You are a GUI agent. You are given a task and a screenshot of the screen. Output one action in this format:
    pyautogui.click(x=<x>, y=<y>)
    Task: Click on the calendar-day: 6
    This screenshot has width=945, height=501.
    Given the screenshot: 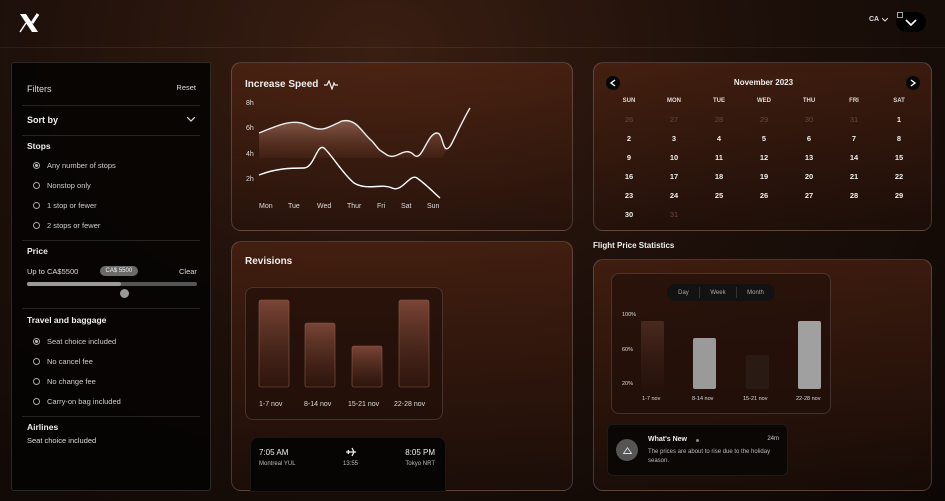 What is the action you would take?
    pyautogui.click(x=809, y=138)
    